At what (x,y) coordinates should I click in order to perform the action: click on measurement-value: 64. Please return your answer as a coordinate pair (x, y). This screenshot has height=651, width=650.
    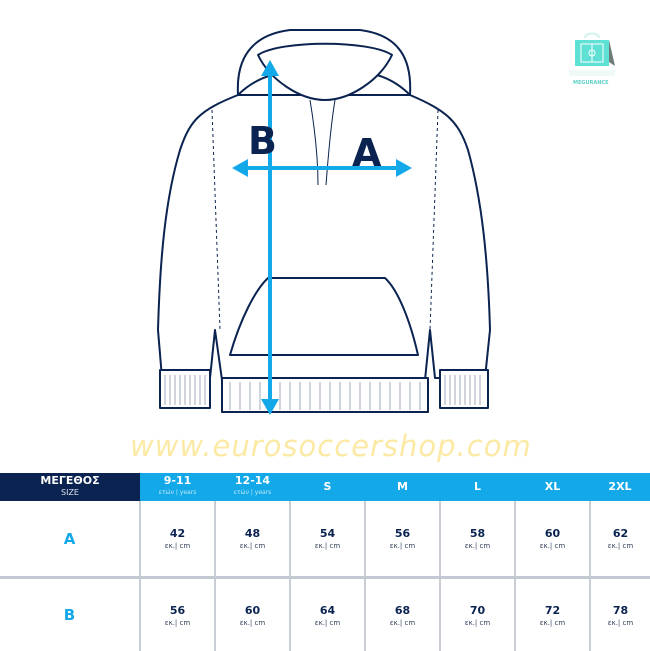
    Looking at the image, I should click on (327, 610).